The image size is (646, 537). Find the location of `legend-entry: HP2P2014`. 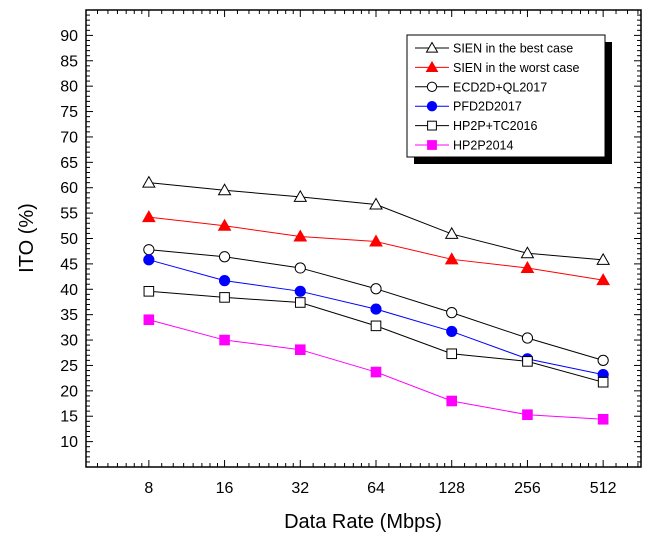

legend-entry: HP2P2014 is located at coordinates (464, 146).